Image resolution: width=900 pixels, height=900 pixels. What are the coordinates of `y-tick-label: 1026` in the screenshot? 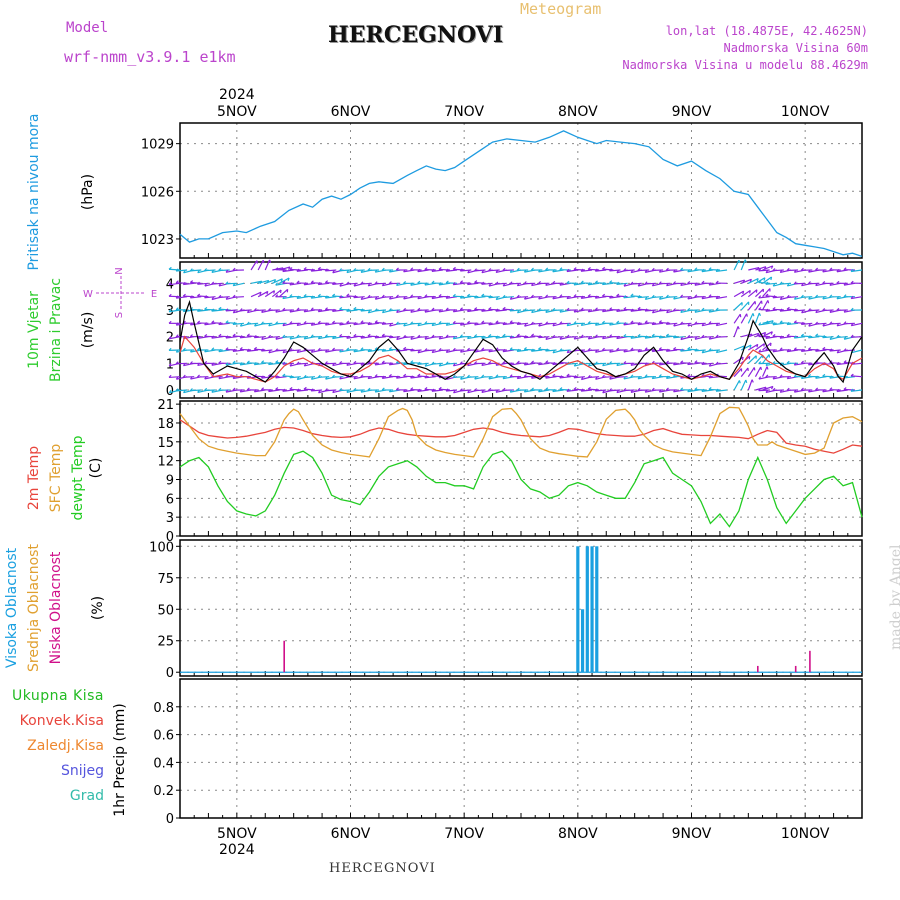 It's located at (157, 192).